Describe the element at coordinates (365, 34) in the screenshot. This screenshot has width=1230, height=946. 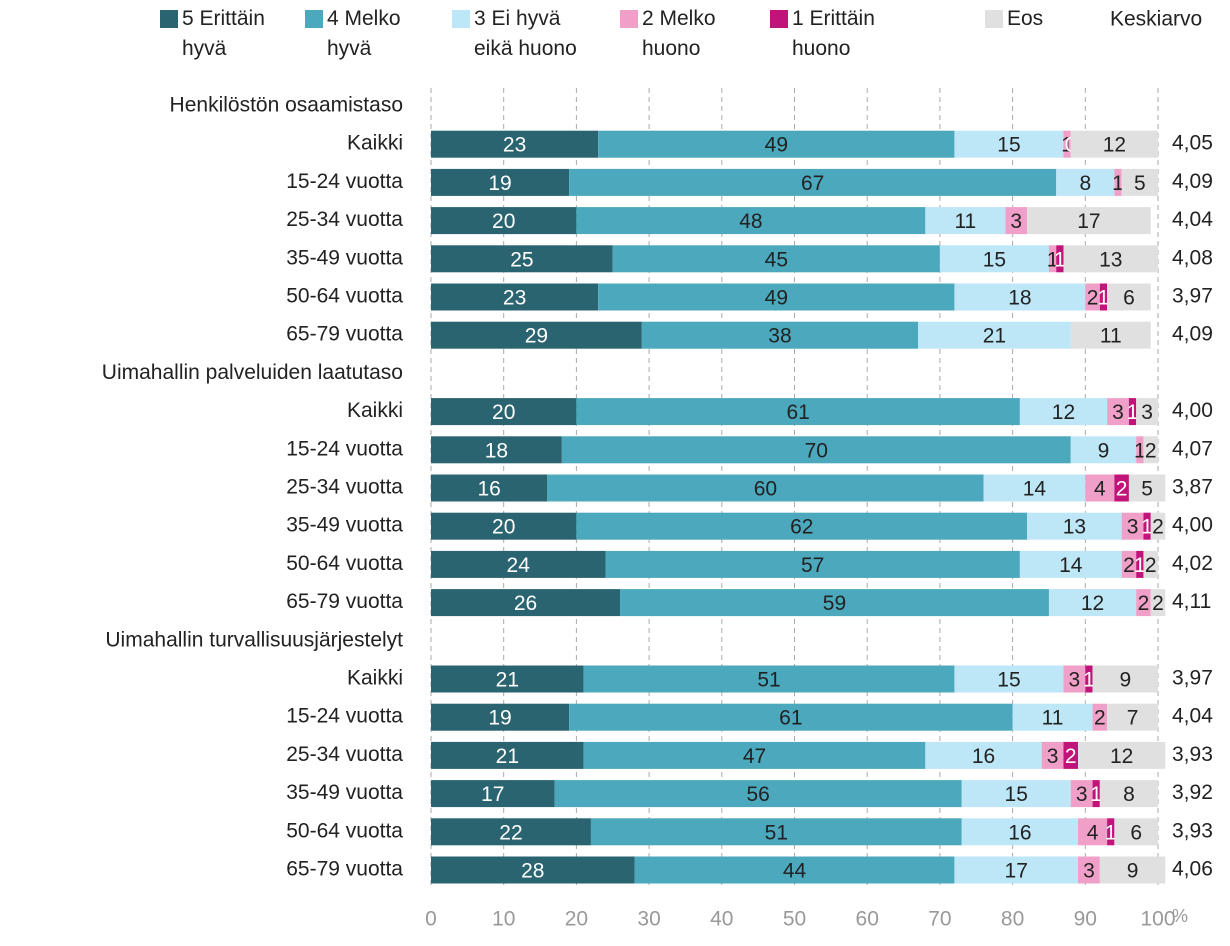
I see `legend-item: 4 Melko hyvä` at that location.